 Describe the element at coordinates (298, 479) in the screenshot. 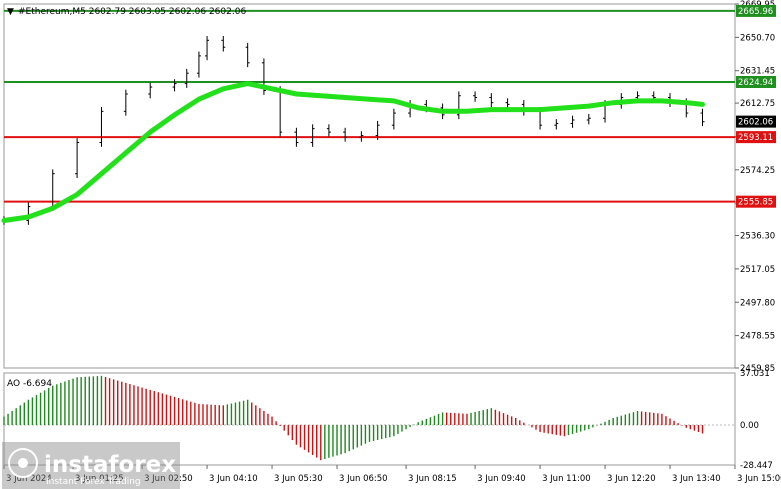

I see `time-tick-label: 3 Jun 05:30` at that location.